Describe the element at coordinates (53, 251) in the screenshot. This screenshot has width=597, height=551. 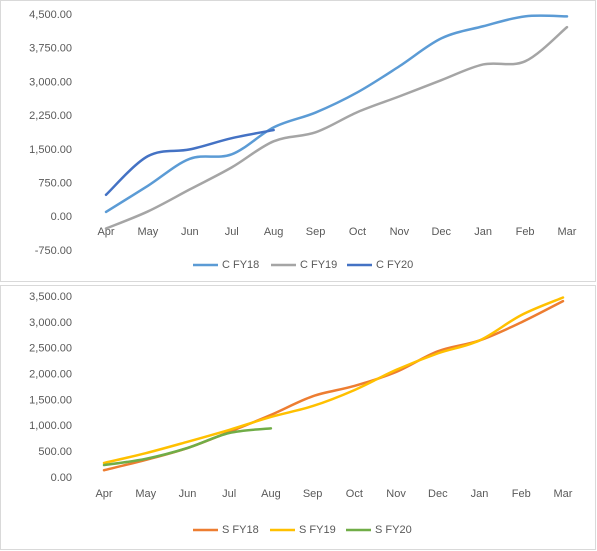
I see `y-tick-label: -750.00` at that location.